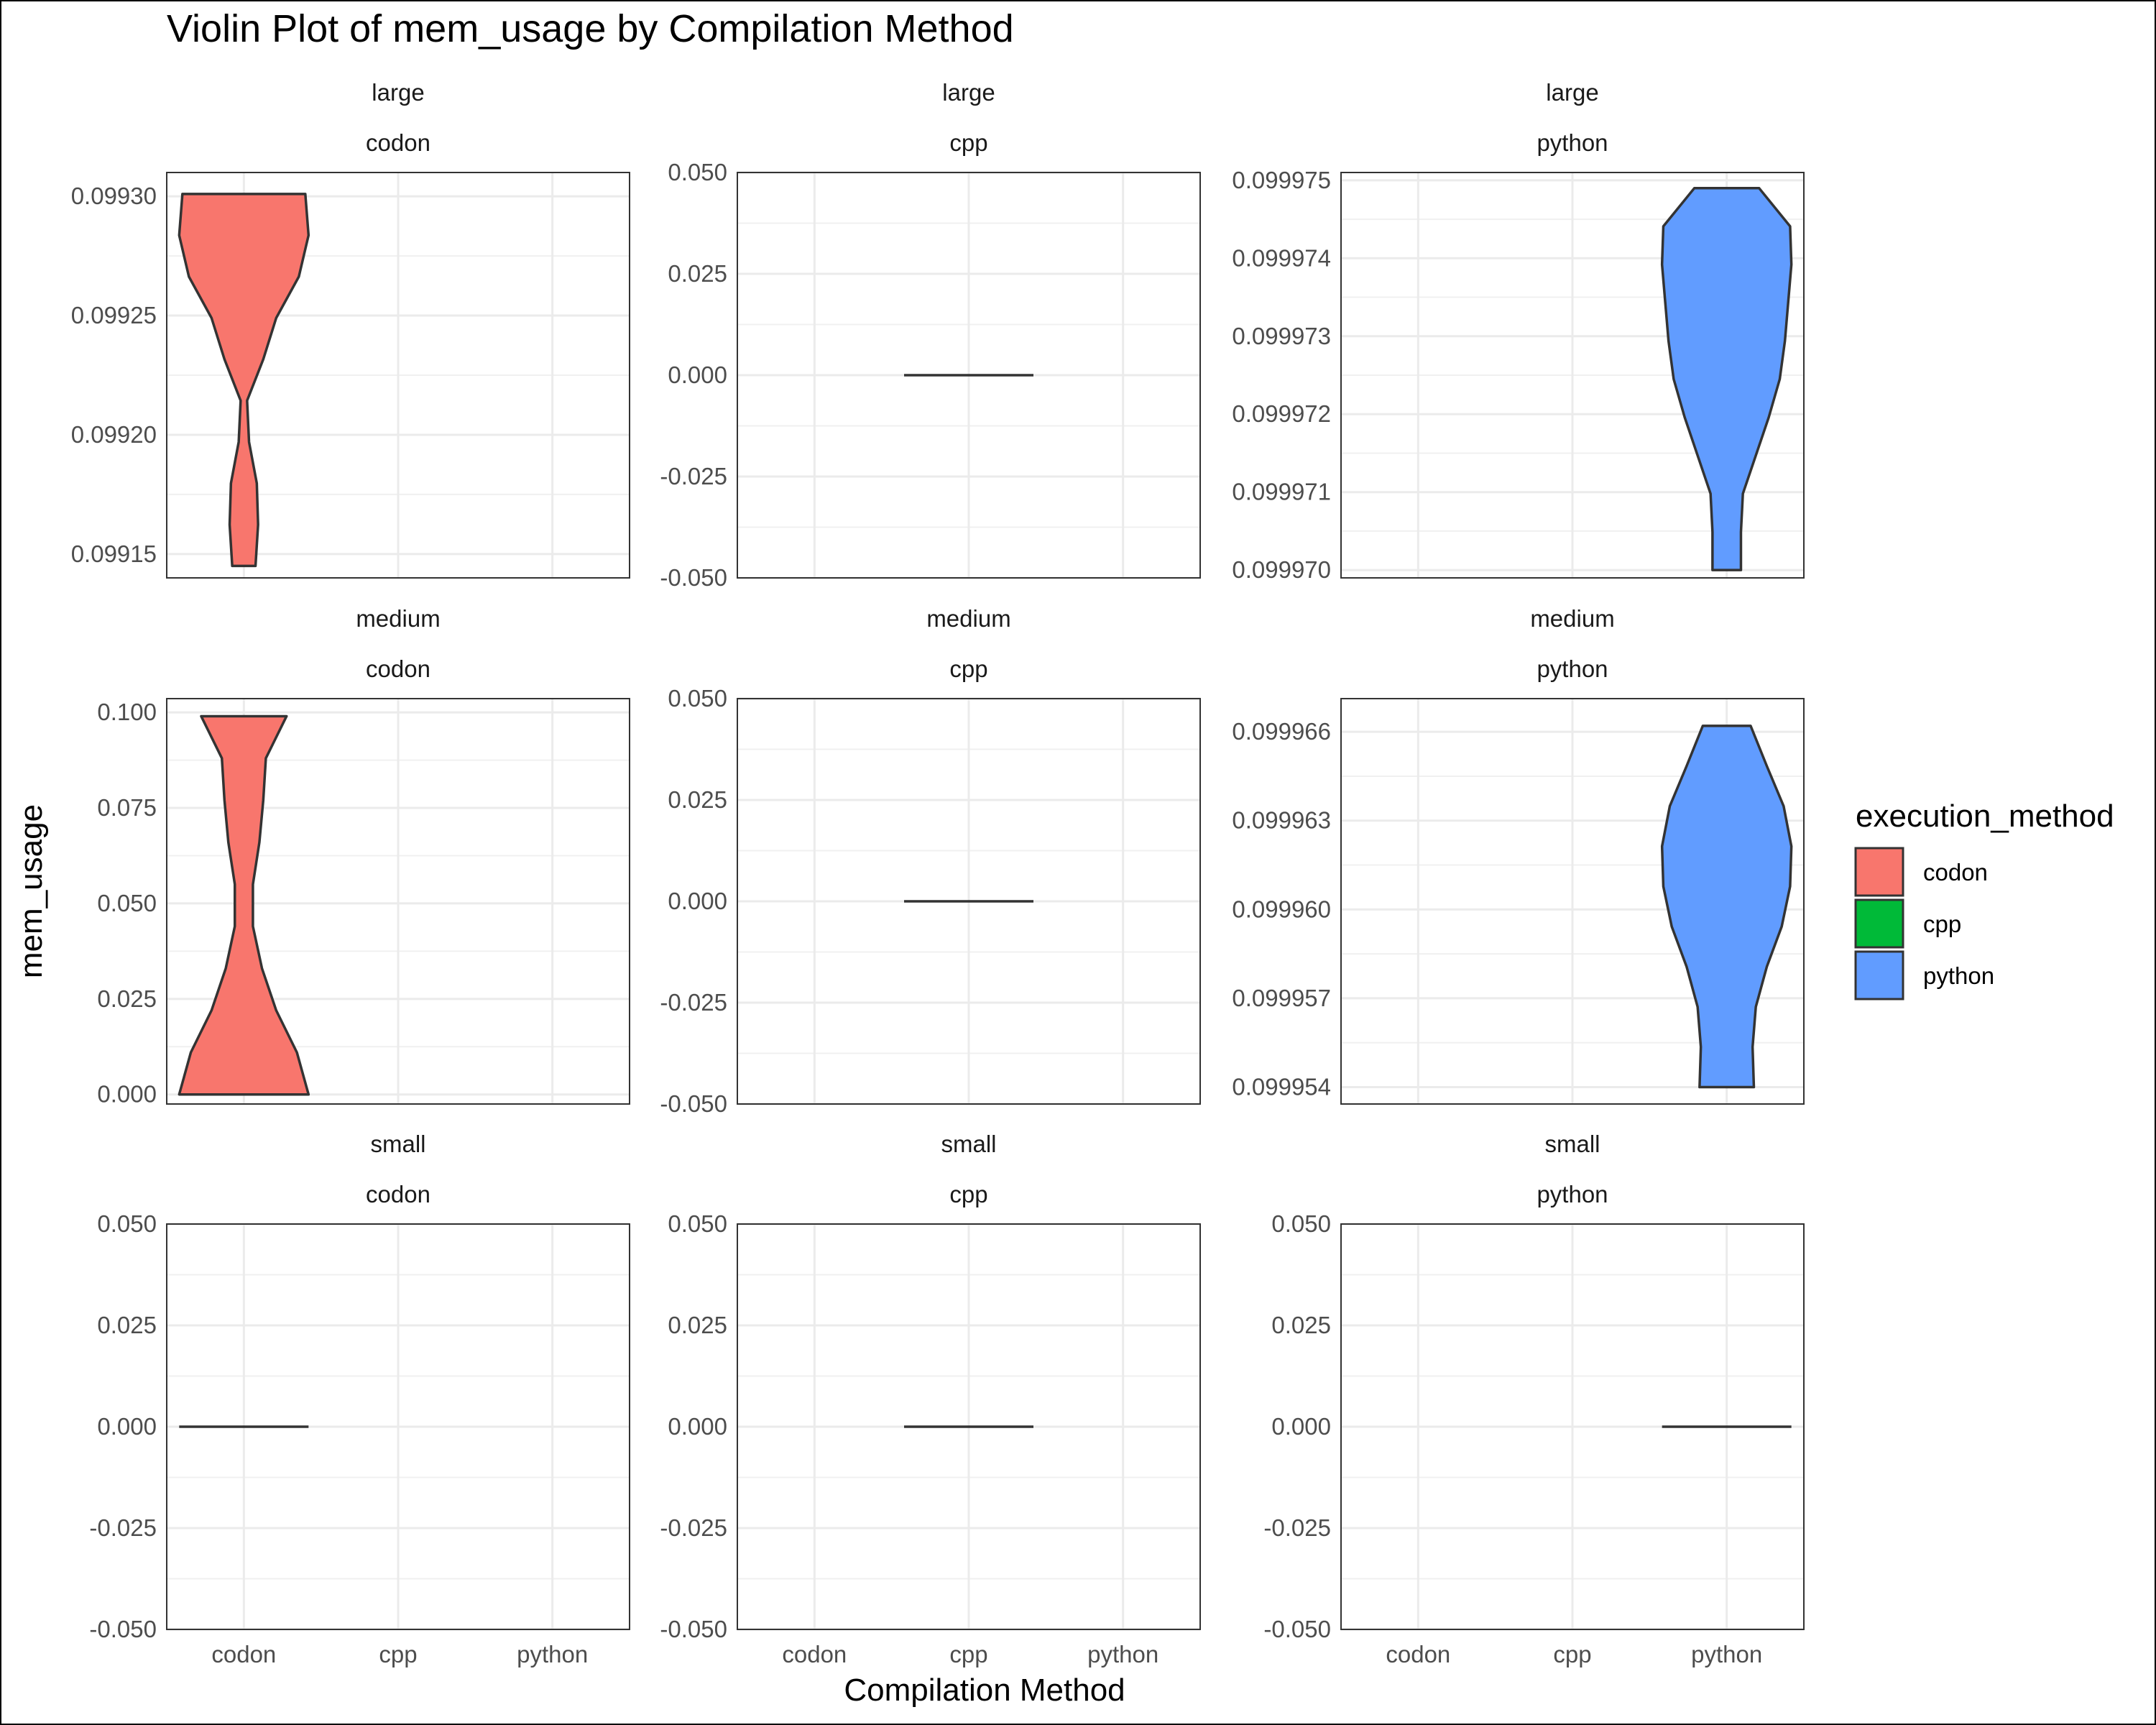 The height and width of the screenshot is (1725, 2156). Describe the element at coordinates (1281, 336) in the screenshot. I see `y-tick-label: 0.099973` at that location.